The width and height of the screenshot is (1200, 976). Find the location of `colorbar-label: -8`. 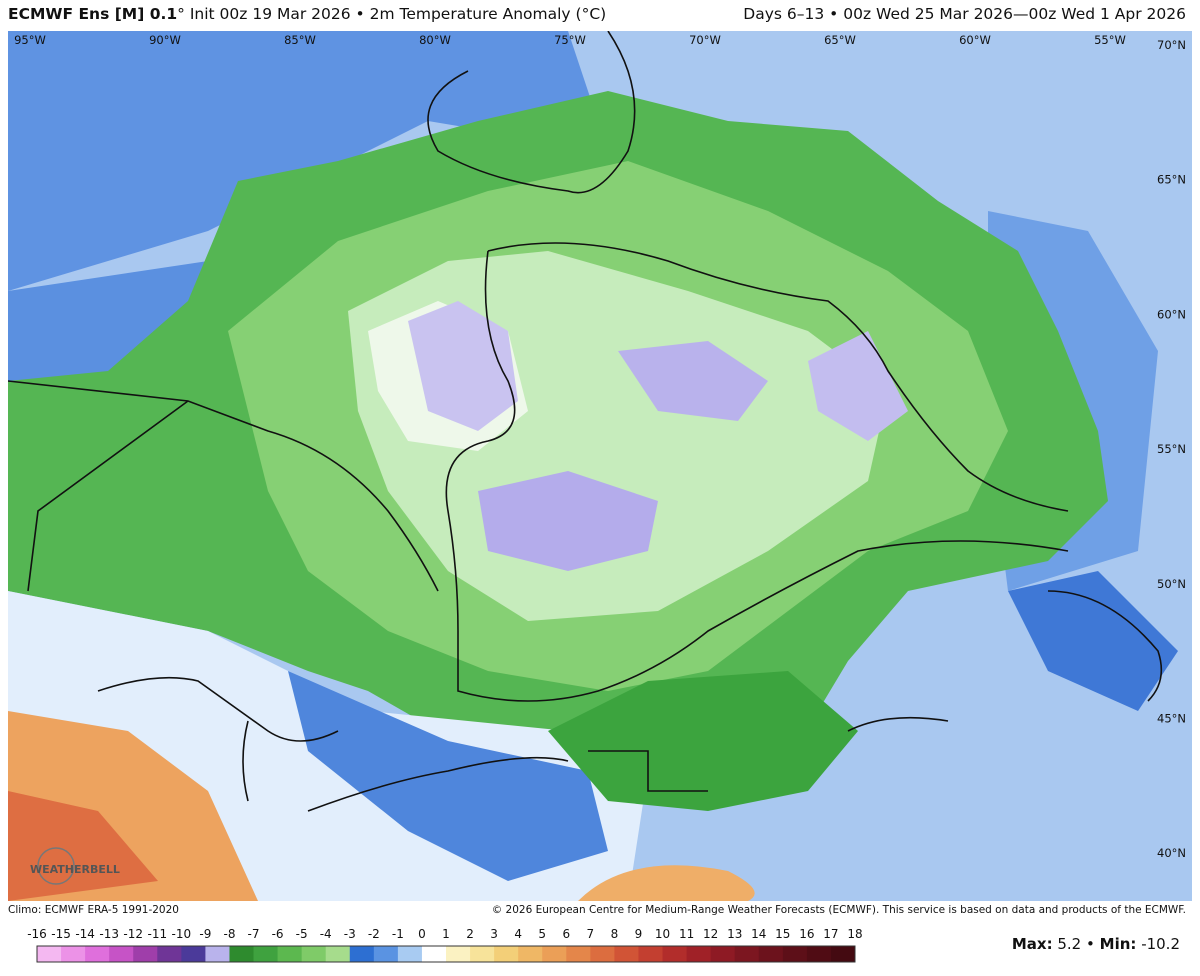

colorbar-label: -8 is located at coordinates (229, 934).